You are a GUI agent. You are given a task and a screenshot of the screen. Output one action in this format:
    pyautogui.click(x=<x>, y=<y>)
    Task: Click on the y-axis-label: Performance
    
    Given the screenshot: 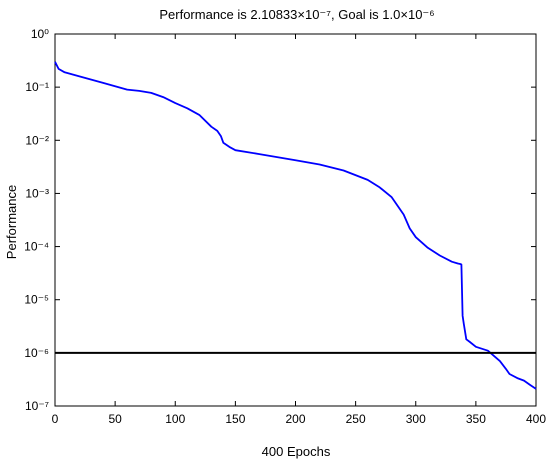 What is the action you would take?
    pyautogui.click(x=11, y=222)
    